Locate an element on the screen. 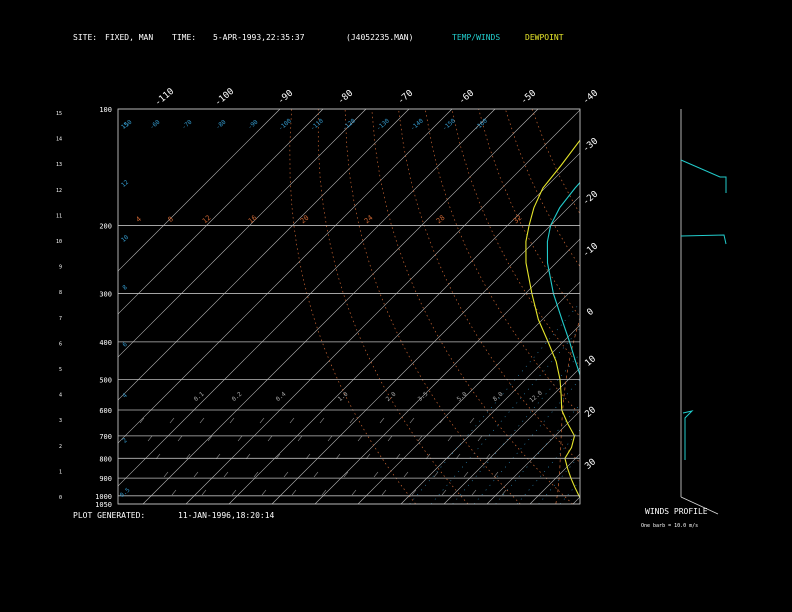 This screenshot has height=612, width=792. mixing-ratio-top-label: -80 is located at coordinates (221, 124).